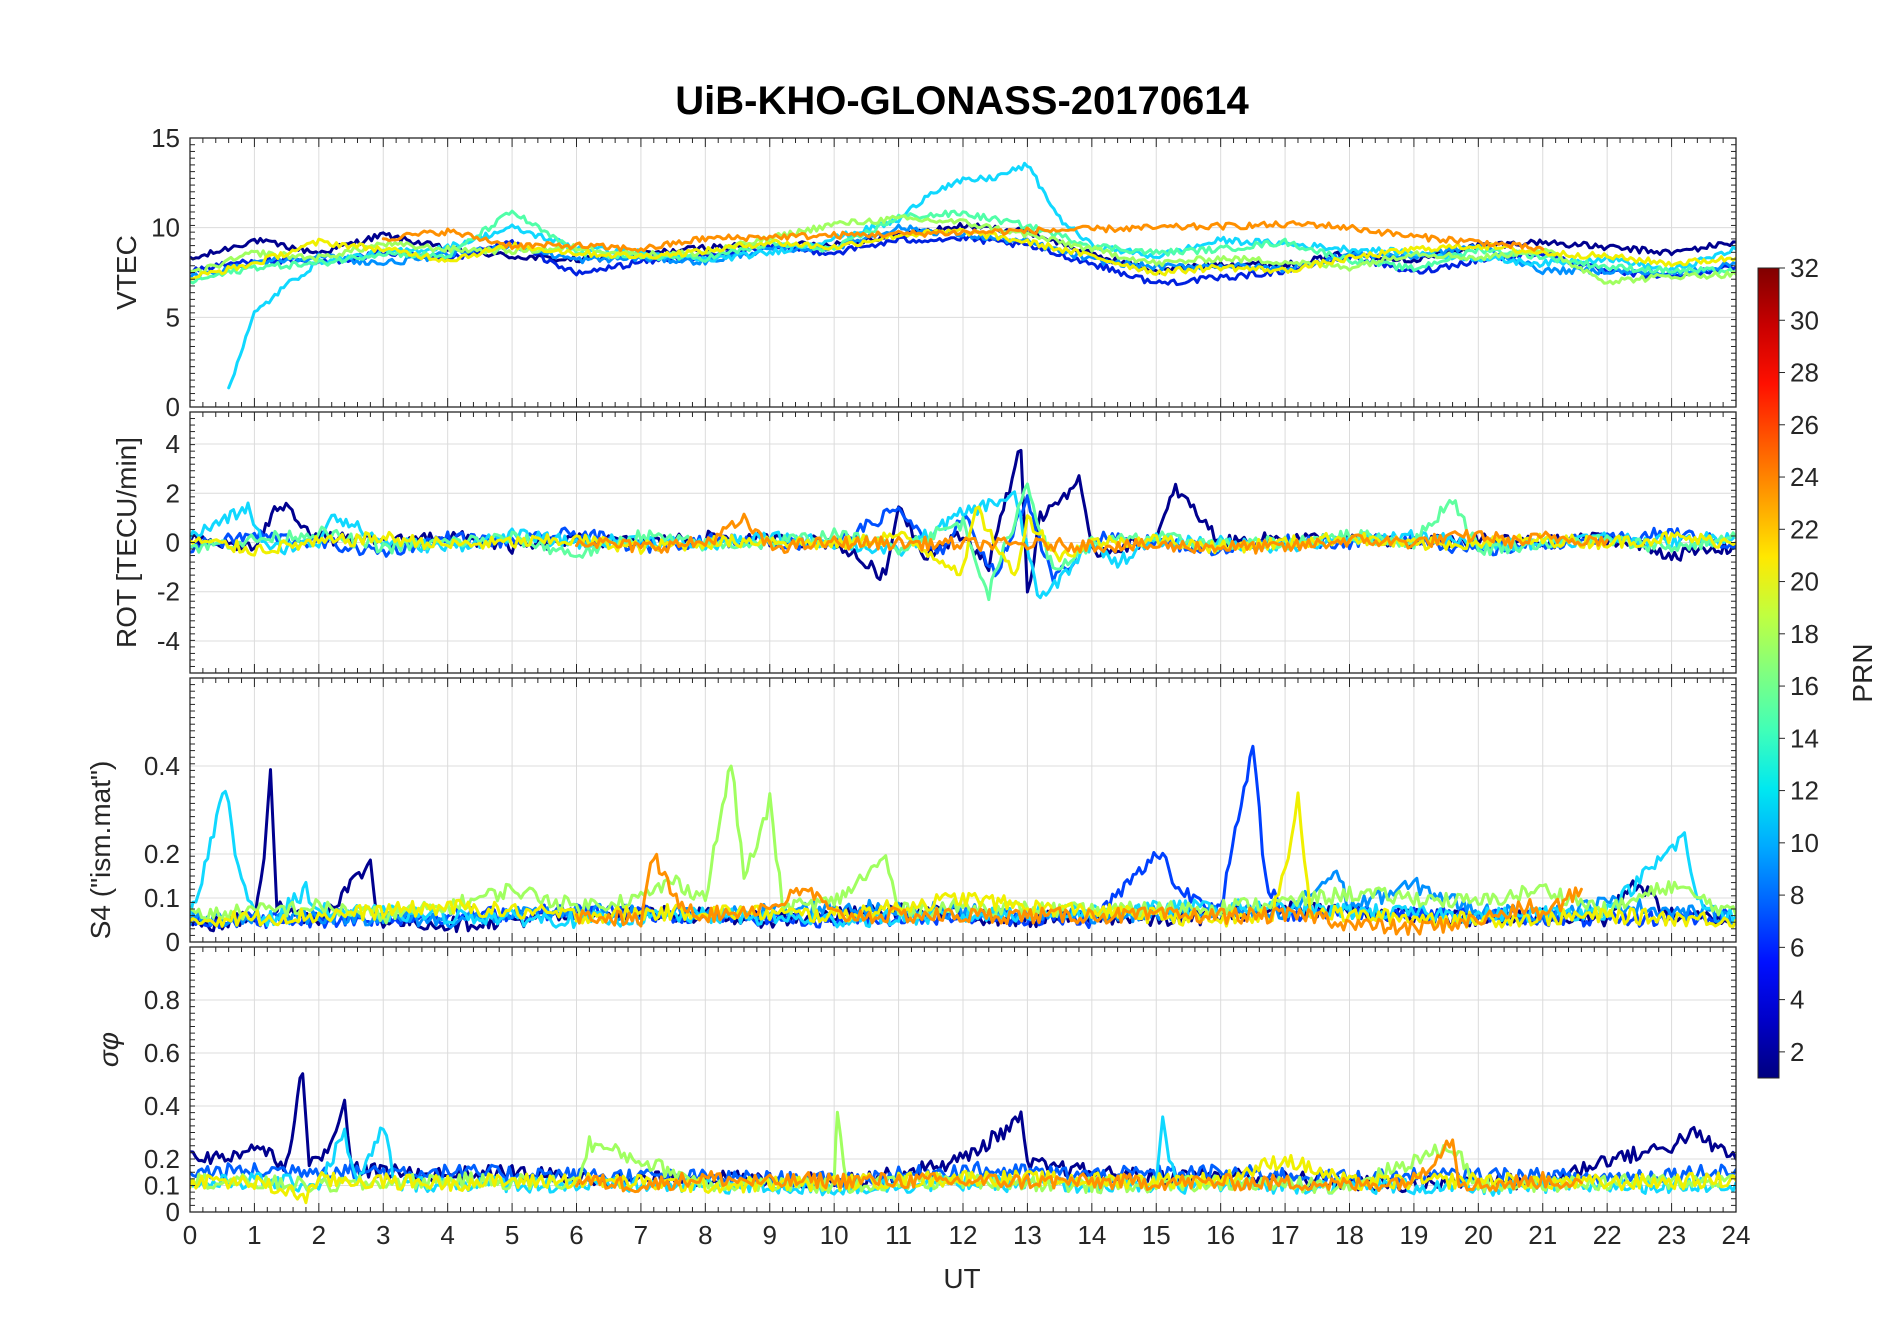 The height and width of the screenshot is (1330, 1902). I want to click on colorbar-gradient, so click(1768, 673).